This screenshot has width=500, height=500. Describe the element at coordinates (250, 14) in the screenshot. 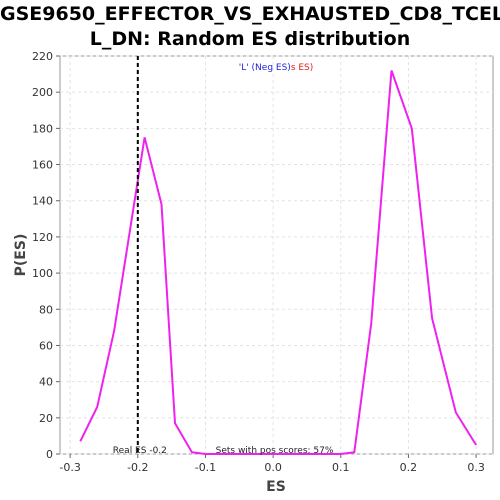

I see `chart-title-line-1: GSE9650_EFFECTOR_VS_EXHAUSTED_CD8_TCEL` at that location.